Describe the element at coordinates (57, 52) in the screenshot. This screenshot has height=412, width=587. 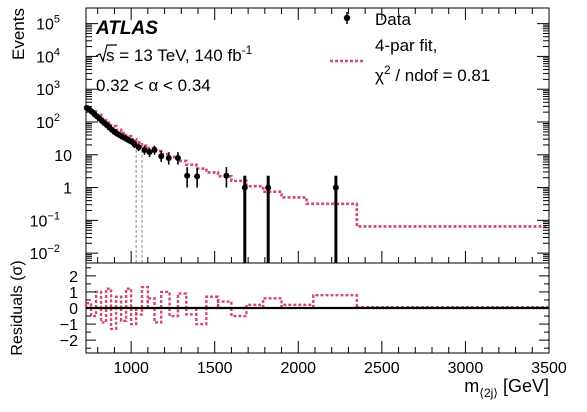
I see `main-y-tick-exponent: 4` at that location.